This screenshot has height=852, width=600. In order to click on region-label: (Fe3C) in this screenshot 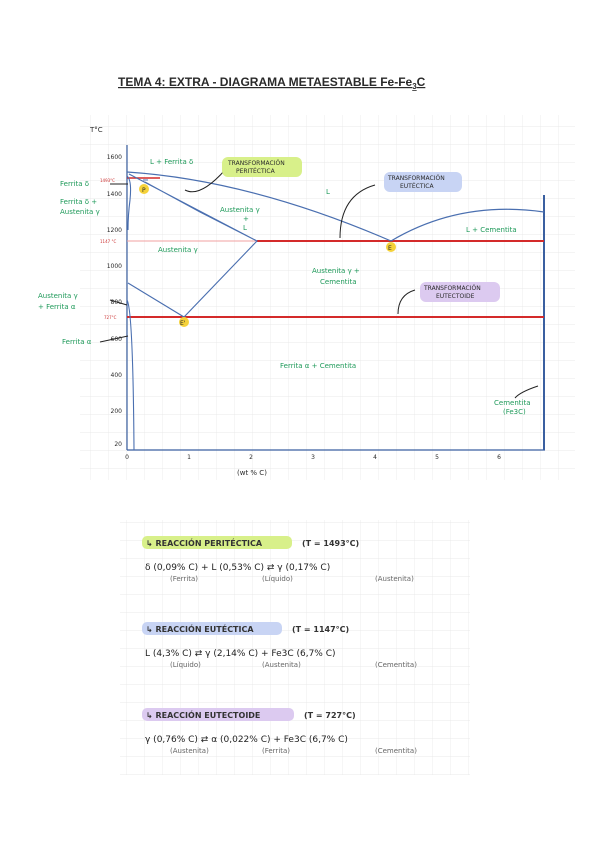, I will do `click(514, 412)`.